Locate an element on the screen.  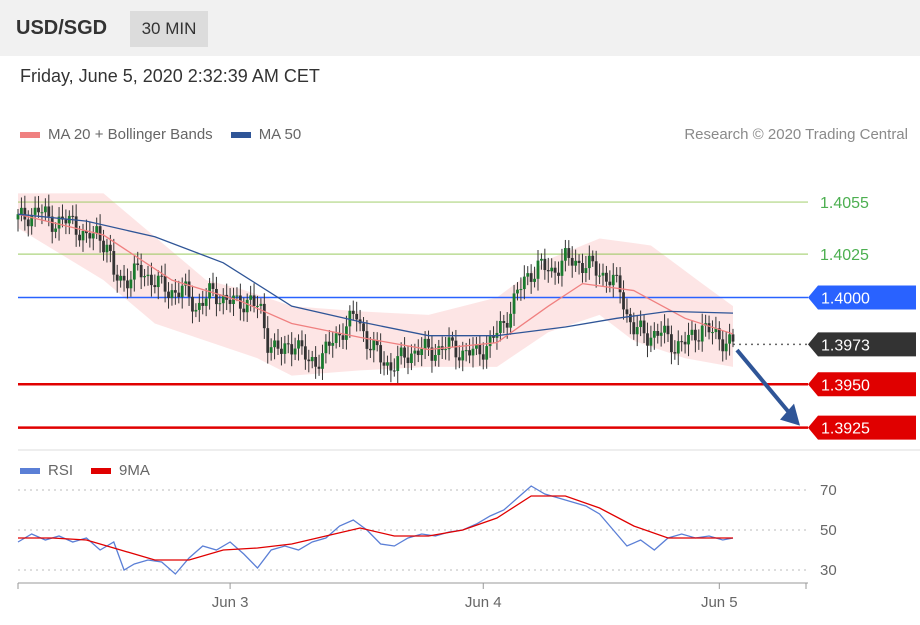
level-label-1.3925: 1.3925 is located at coordinates (845, 429).